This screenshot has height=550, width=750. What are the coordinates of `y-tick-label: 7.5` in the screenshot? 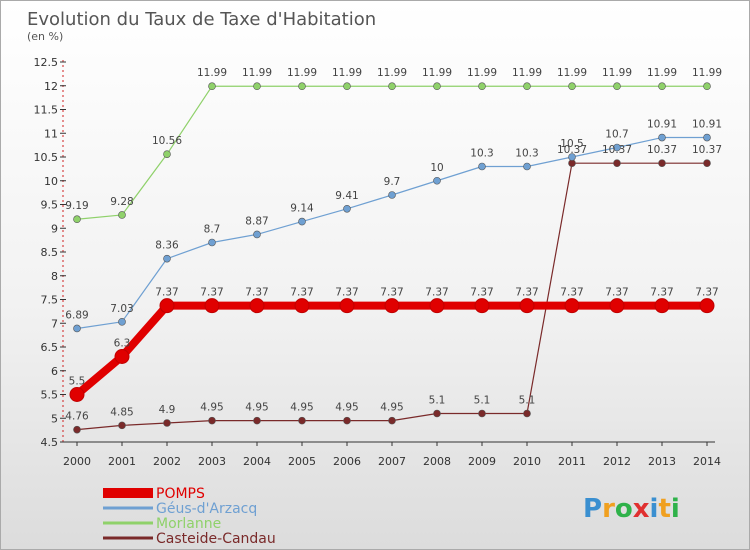 It's located at (50, 300).